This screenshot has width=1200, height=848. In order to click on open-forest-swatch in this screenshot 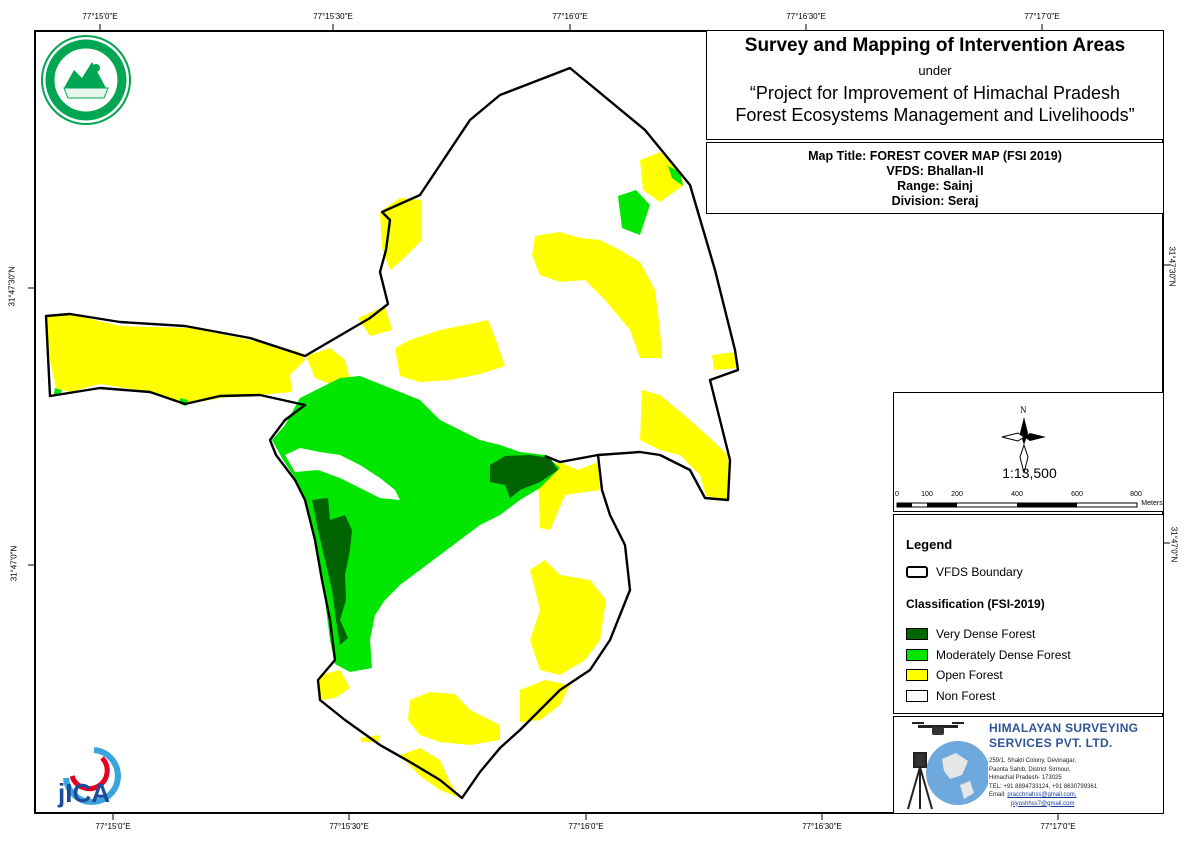, I will do `click(917, 675)`.